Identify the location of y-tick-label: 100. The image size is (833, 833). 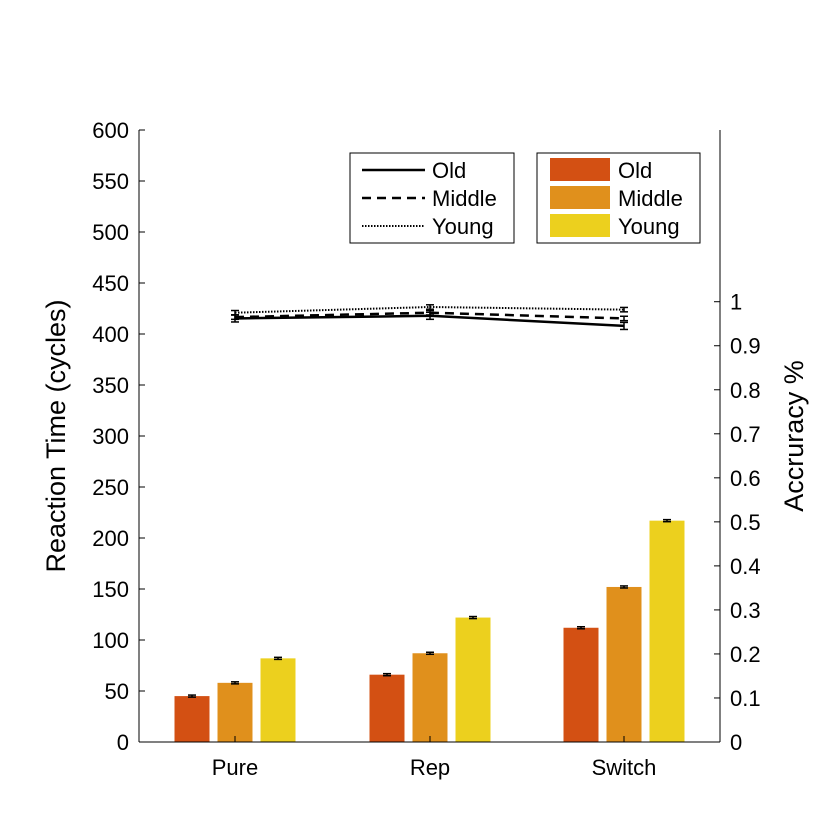
(110, 640).